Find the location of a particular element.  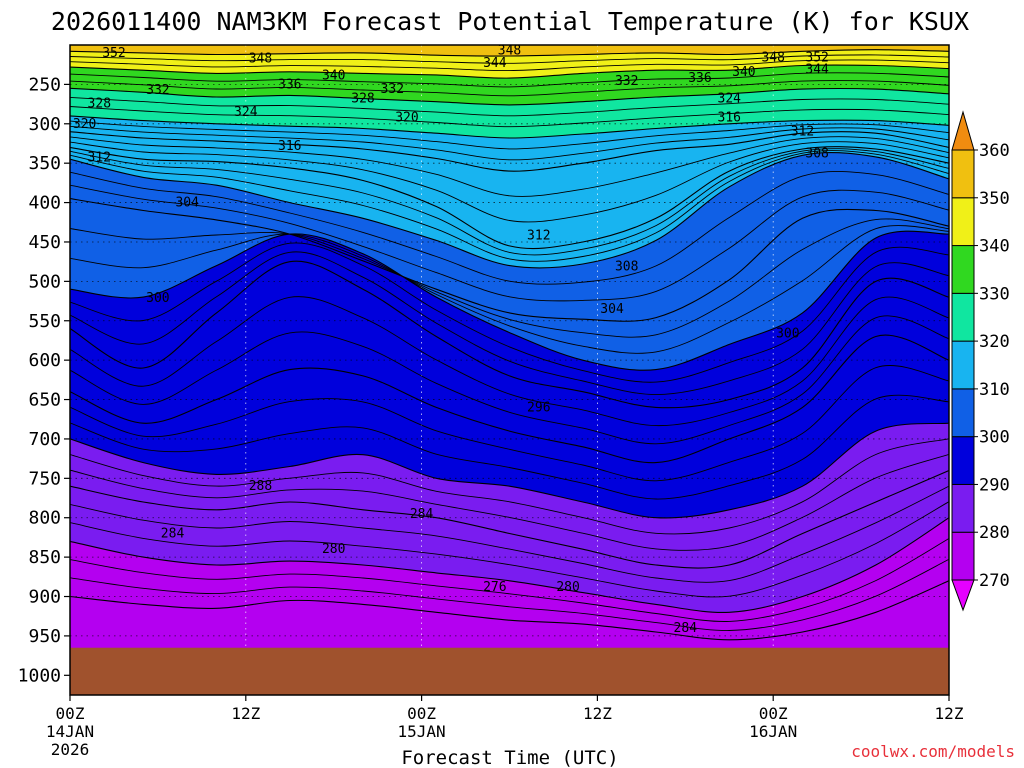

x-tick-year-0: 2026 is located at coordinates (70, 749).